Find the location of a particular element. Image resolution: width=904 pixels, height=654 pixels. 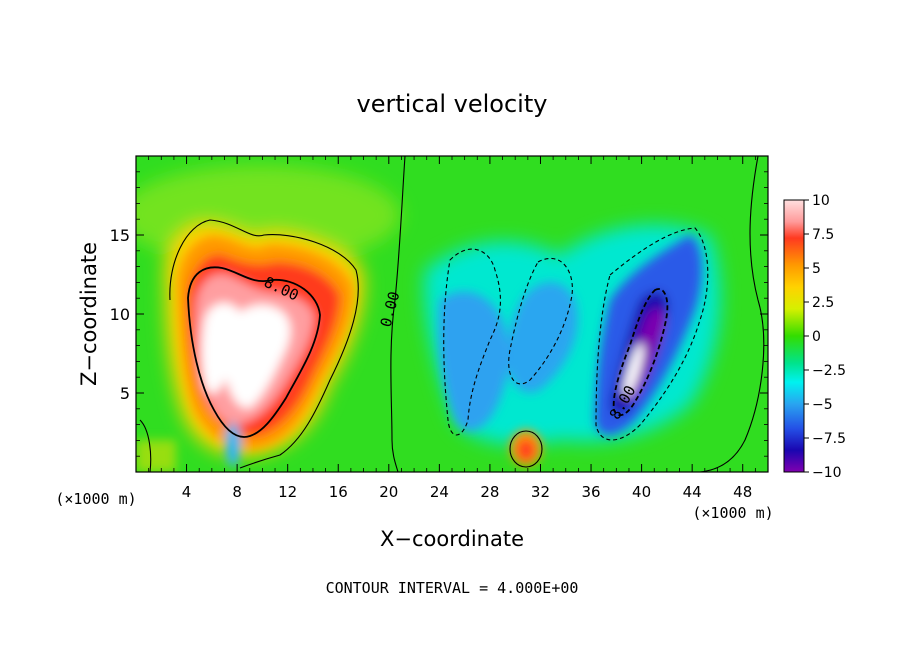

y-tick-label: 15 is located at coordinates (120, 235).